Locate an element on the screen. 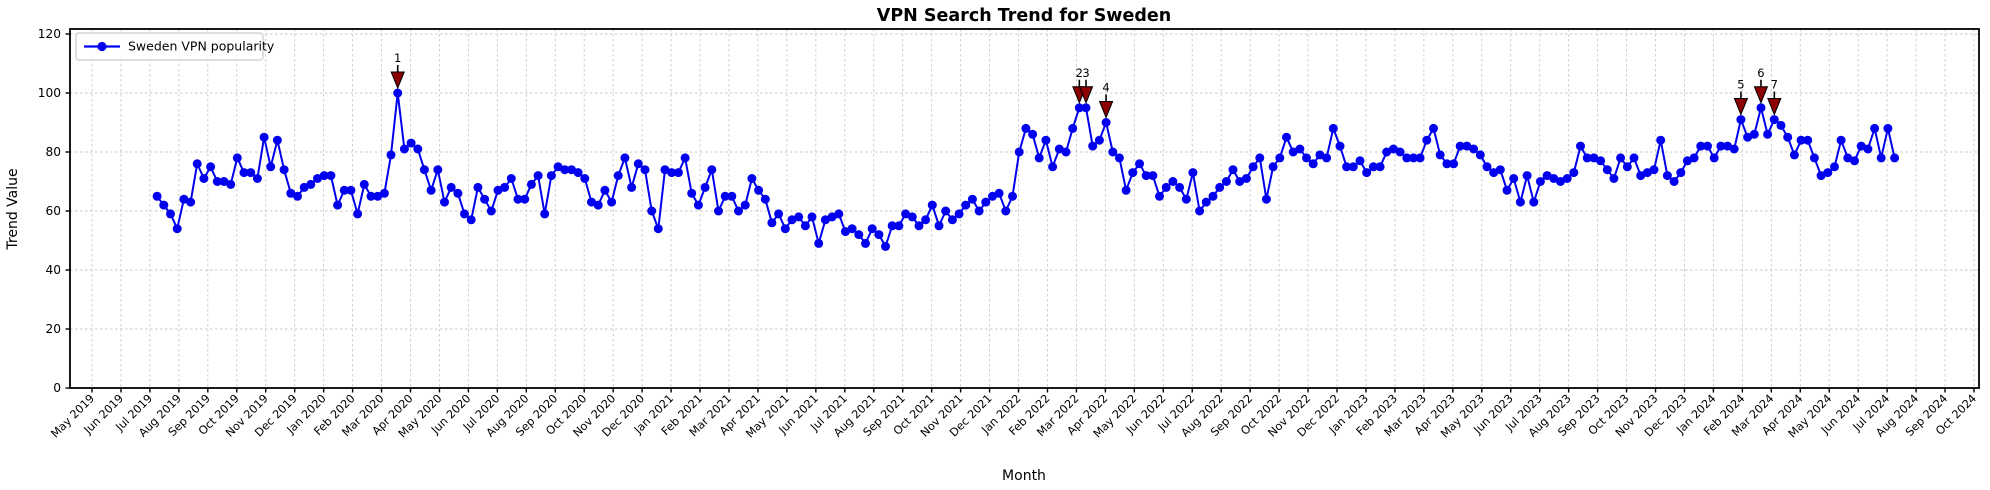 Image resolution: width=1990 pixels, height=490 pixels. y-tick-label: 60 is located at coordinates (53, 211).